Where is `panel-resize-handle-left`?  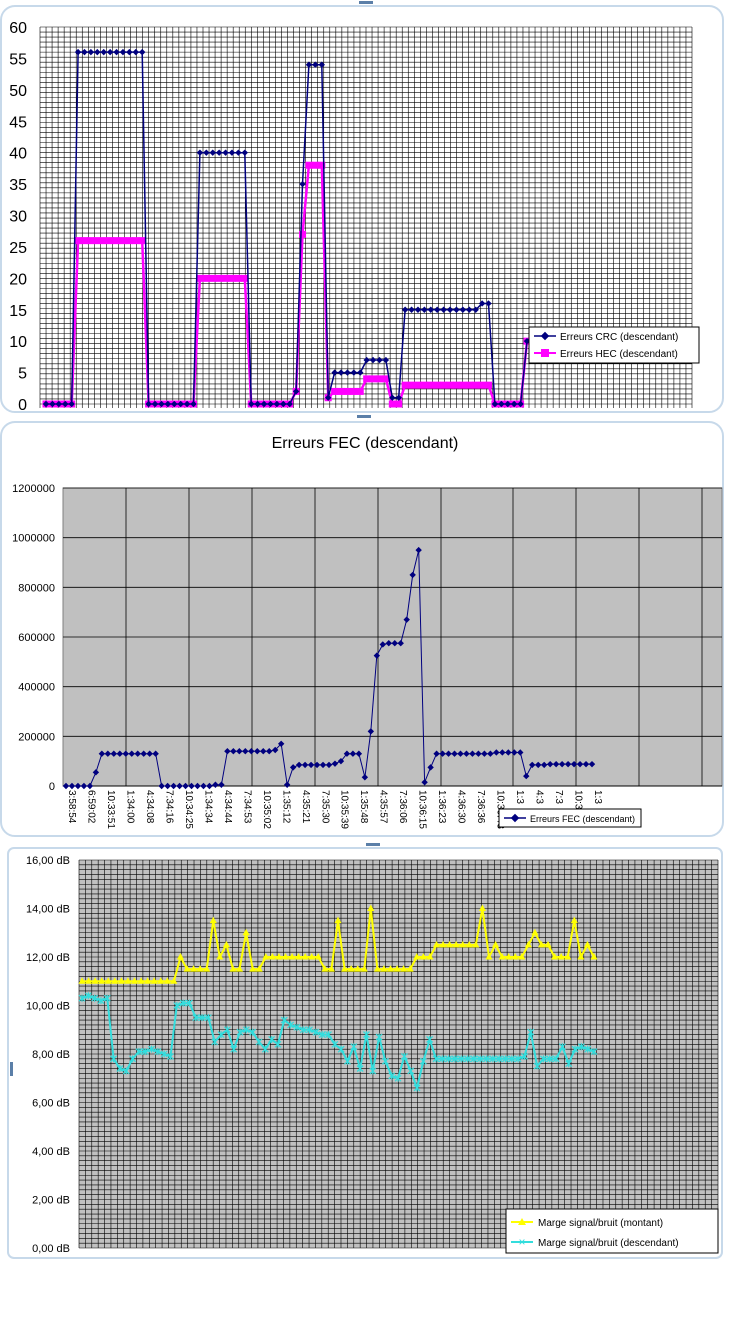
panel-resize-handle-left is located at coordinates (11, 1069).